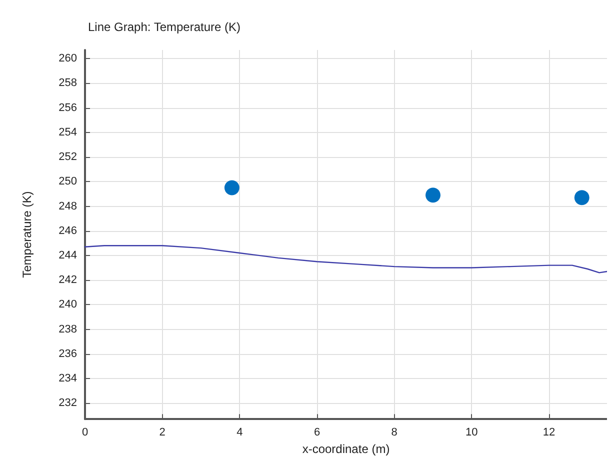  Describe the element at coordinates (239, 432) in the screenshot. I see `x-tick-label: 4` at that location.